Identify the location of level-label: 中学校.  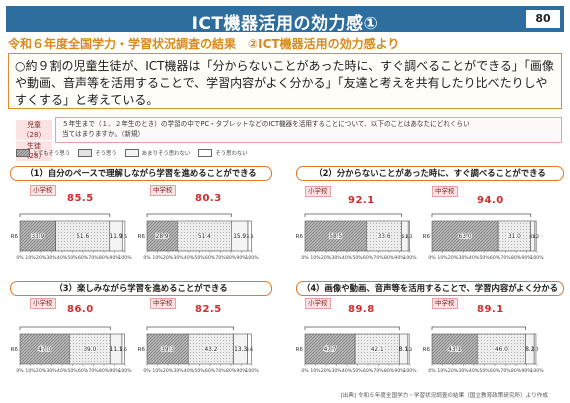
(445, 303).